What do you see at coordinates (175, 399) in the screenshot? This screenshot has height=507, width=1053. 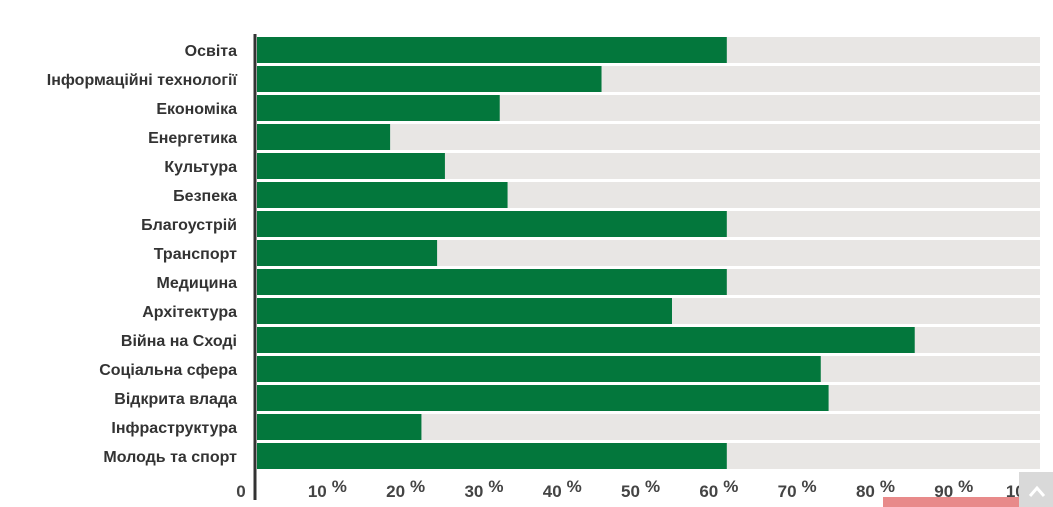 I see `category-label: Відкрита влада` at bounding box center [175, 399].